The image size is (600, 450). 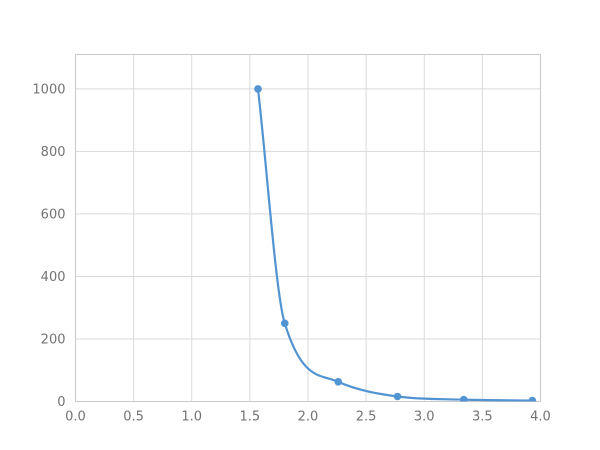 I want to click on x-tick-label: 3.5, so click(x=482, y=417).